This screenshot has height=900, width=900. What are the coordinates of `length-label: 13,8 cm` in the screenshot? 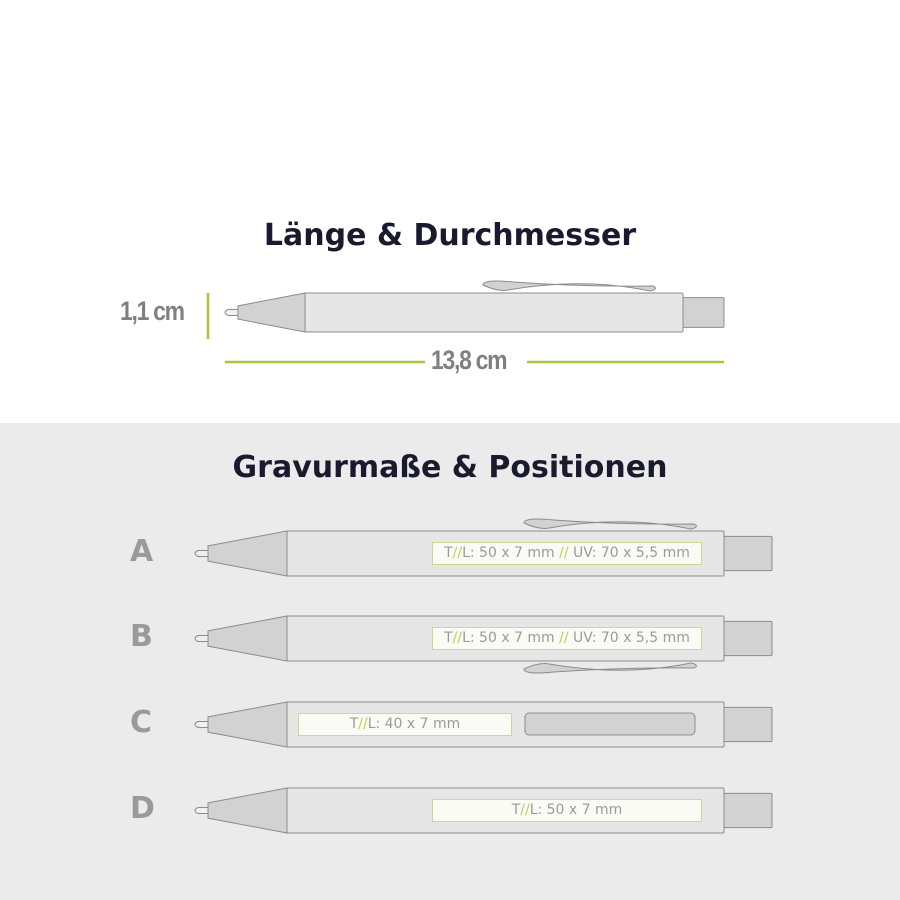 It's located at (469, 360).